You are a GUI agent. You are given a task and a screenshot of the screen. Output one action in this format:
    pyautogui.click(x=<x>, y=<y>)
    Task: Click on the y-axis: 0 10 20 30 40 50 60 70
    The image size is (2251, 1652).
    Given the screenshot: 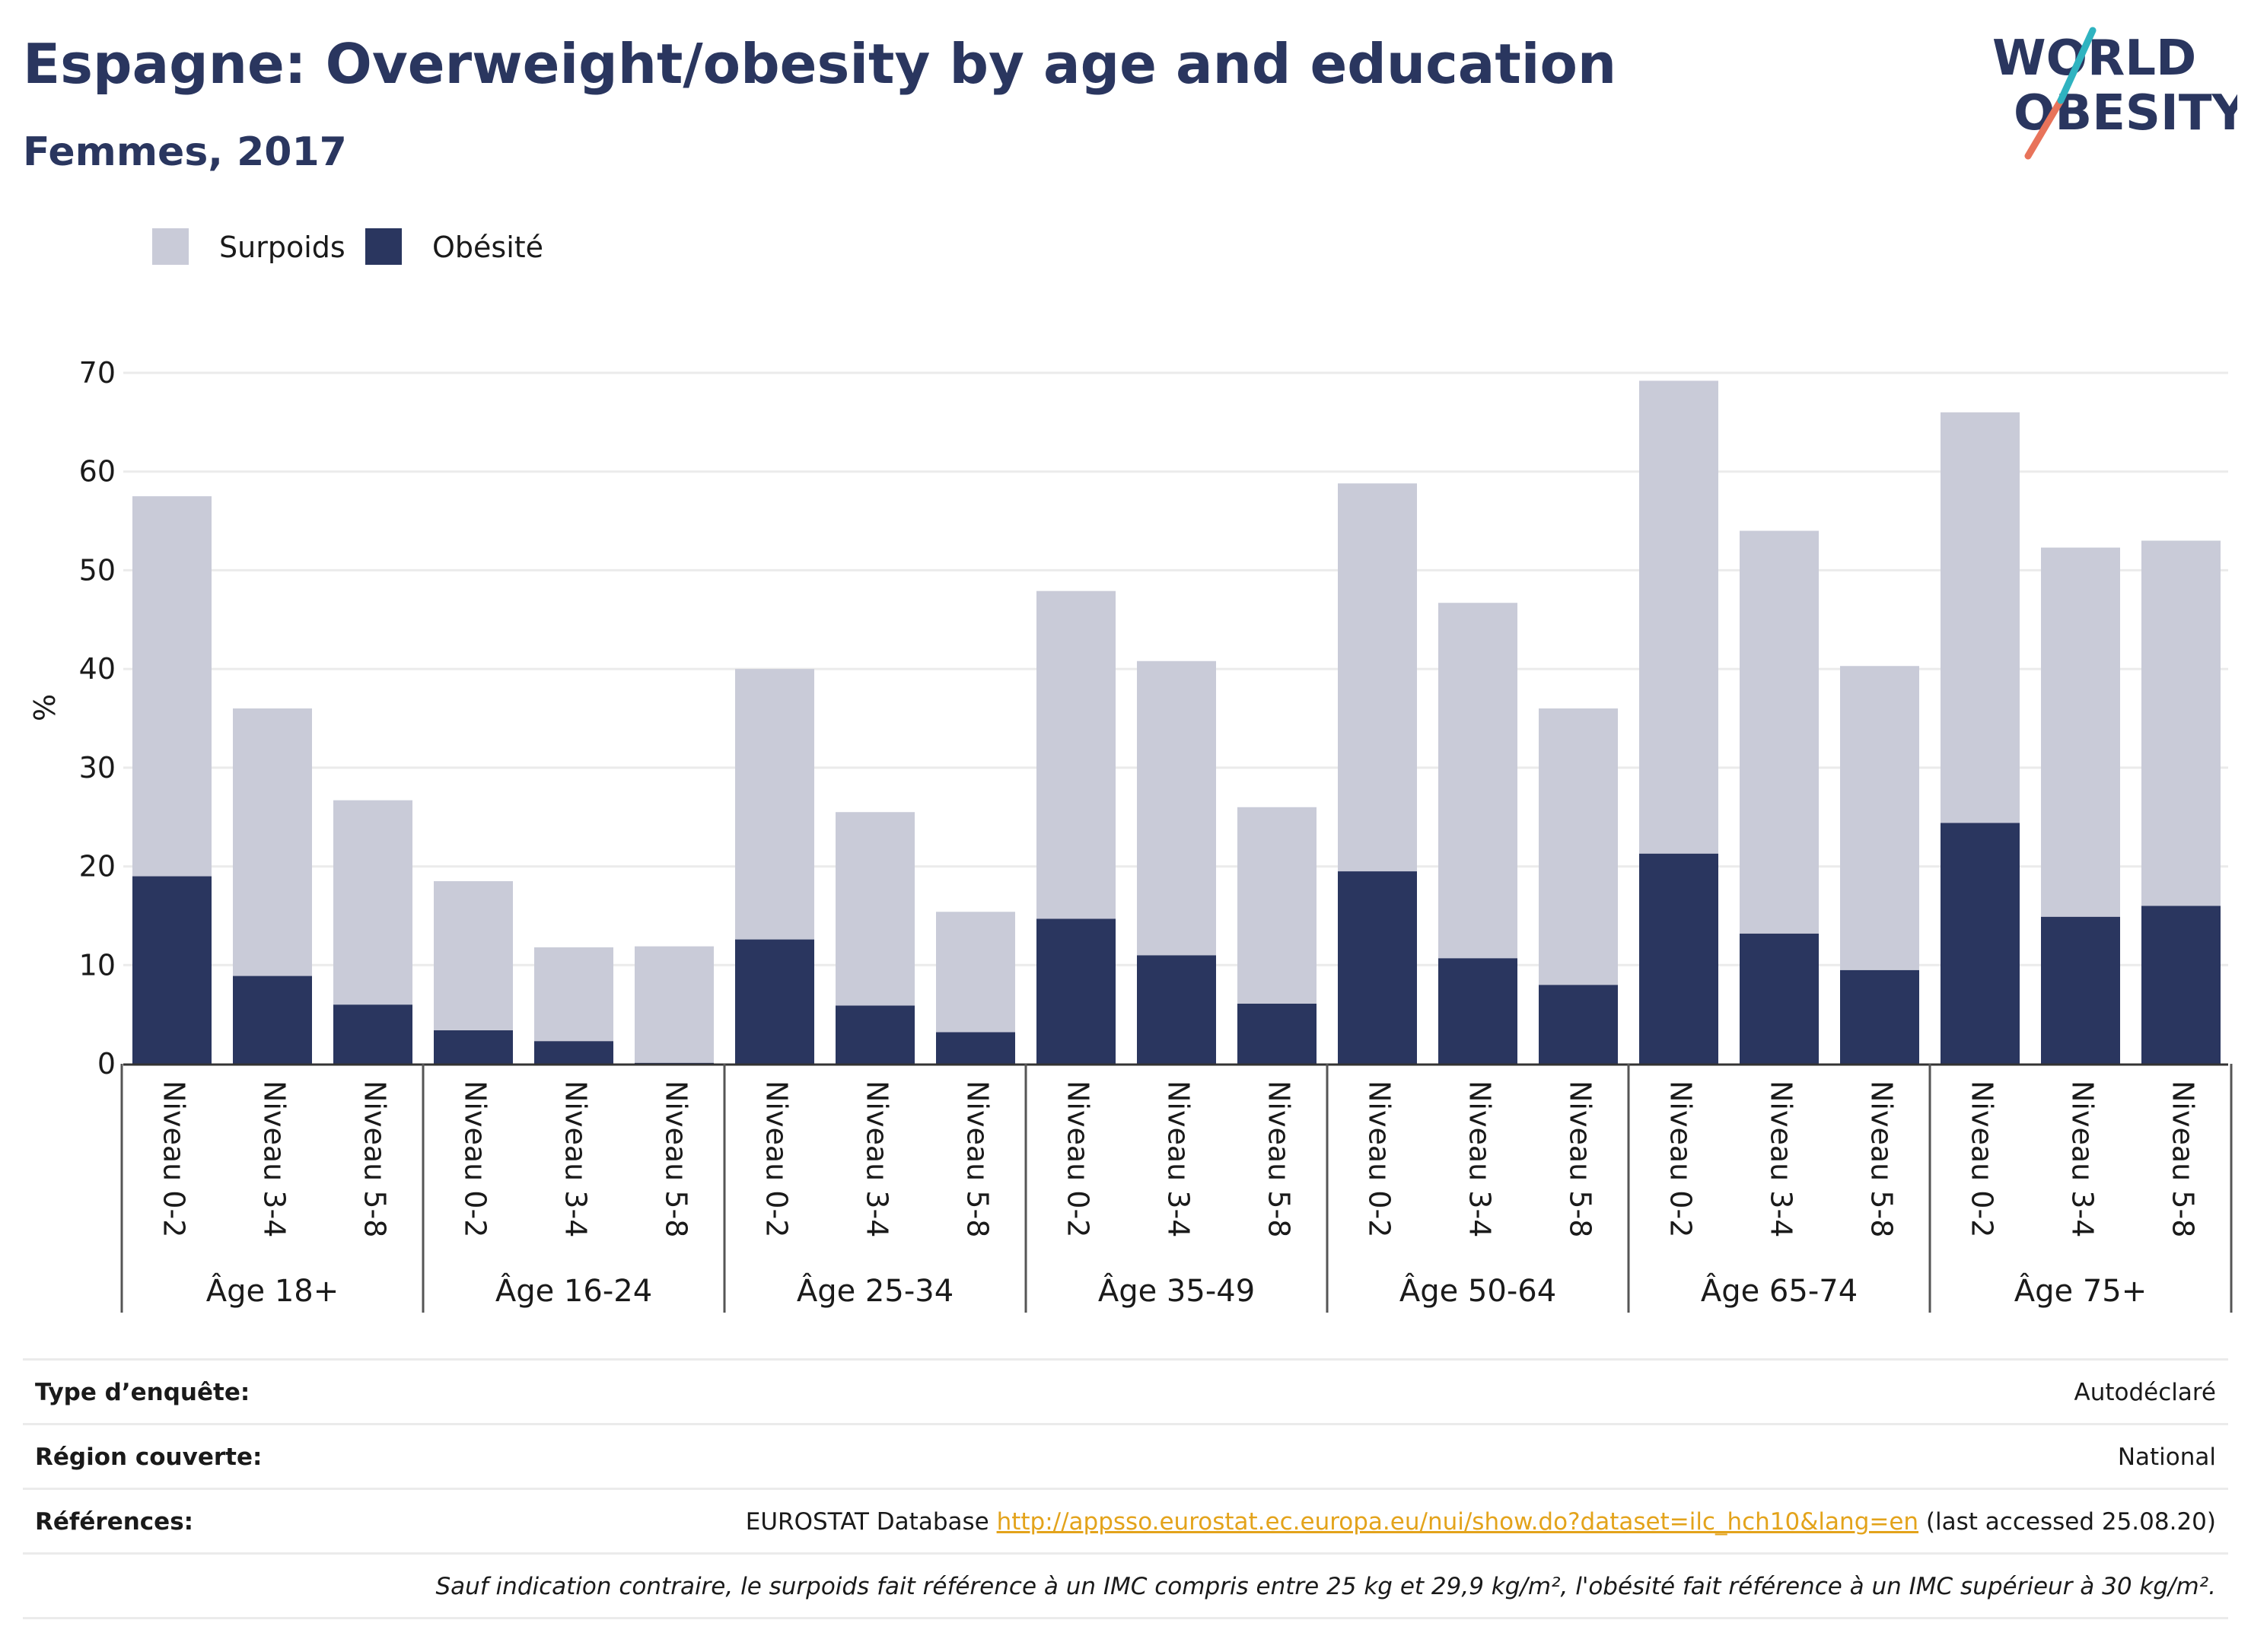 What is the action you would take?
    pyautogui.click(x=97, y=718)
    